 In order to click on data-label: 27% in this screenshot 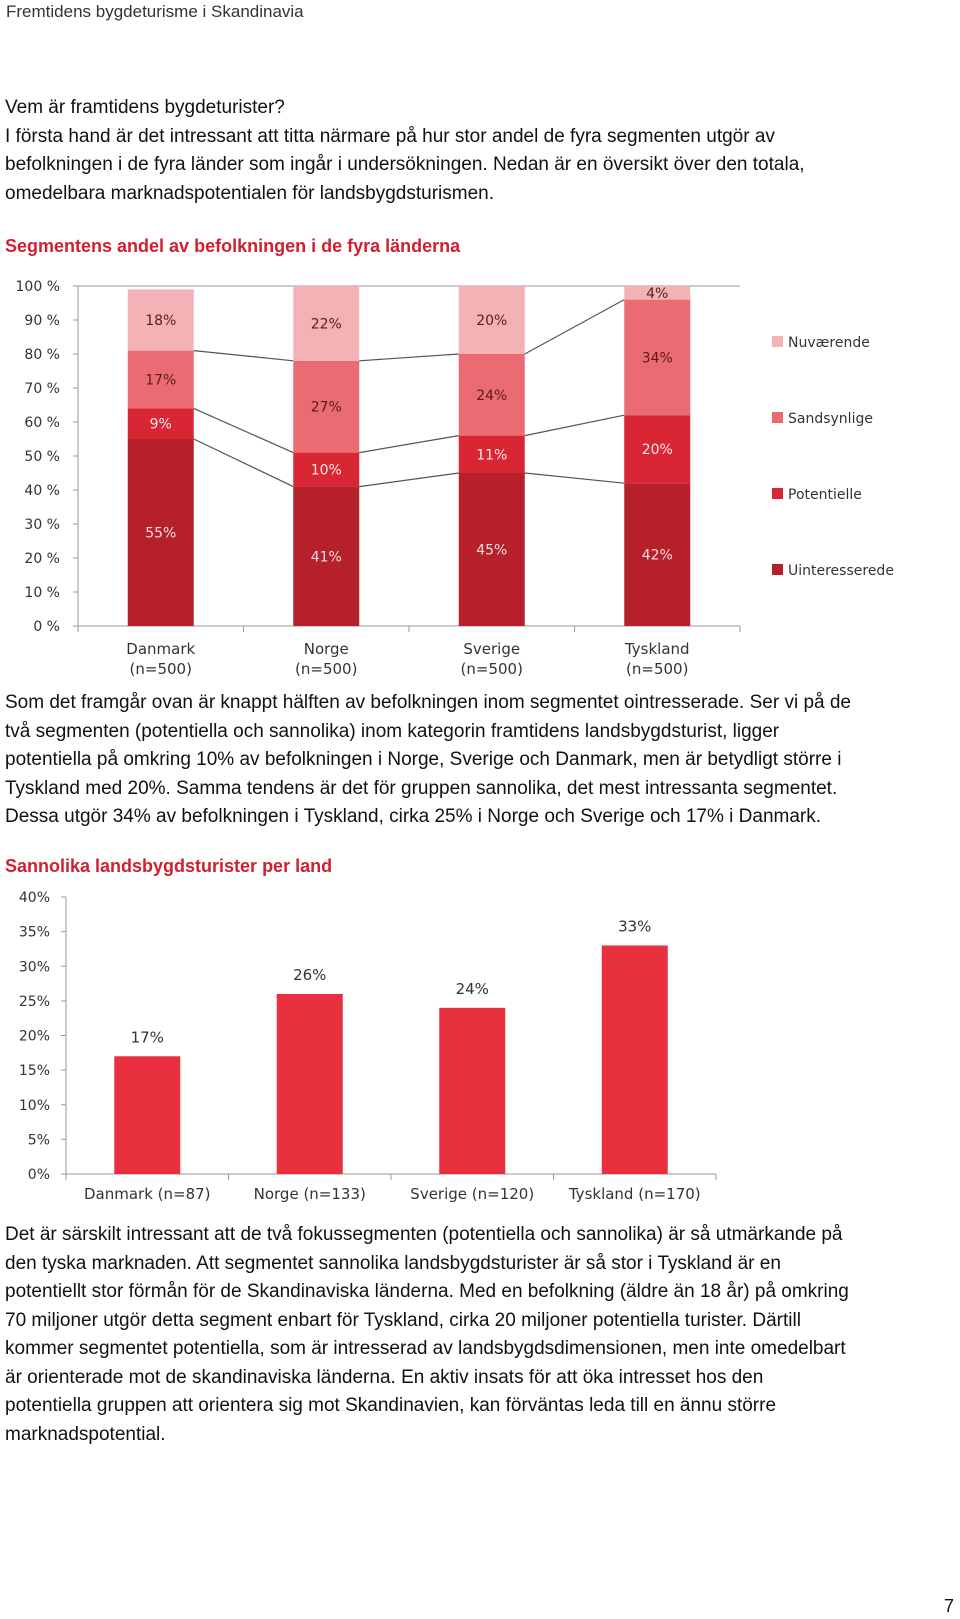, I will do `click(326, 408)`.